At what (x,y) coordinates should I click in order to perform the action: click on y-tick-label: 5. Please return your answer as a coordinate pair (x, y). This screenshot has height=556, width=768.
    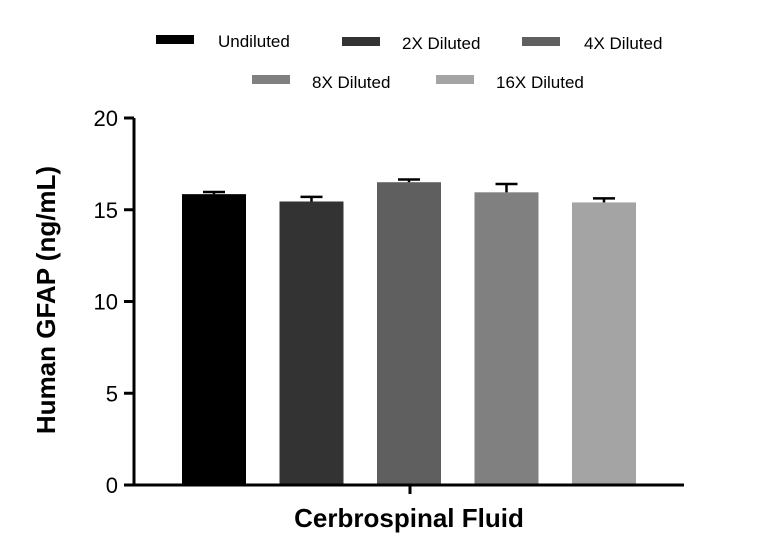
    Looking at the image, I should click on (112, 393).